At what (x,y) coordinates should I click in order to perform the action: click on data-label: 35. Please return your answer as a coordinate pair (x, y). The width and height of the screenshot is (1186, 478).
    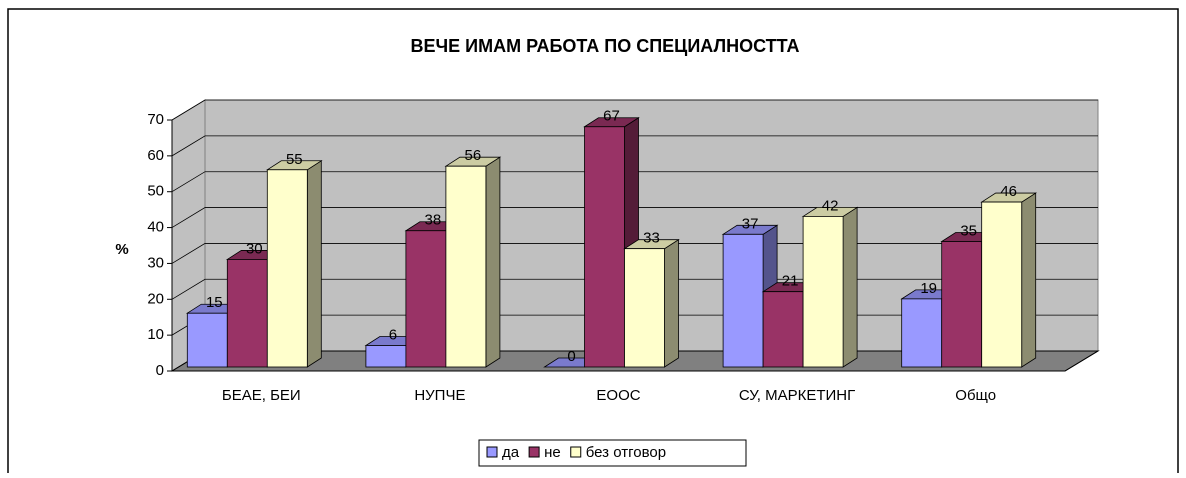
    Looking at the image, I should click on (968, 230).